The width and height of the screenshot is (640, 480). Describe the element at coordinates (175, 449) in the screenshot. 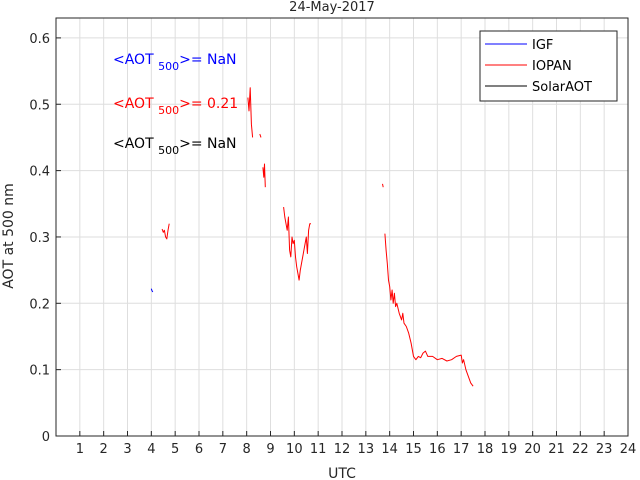

I see `x-tick-label: 5` at that location.